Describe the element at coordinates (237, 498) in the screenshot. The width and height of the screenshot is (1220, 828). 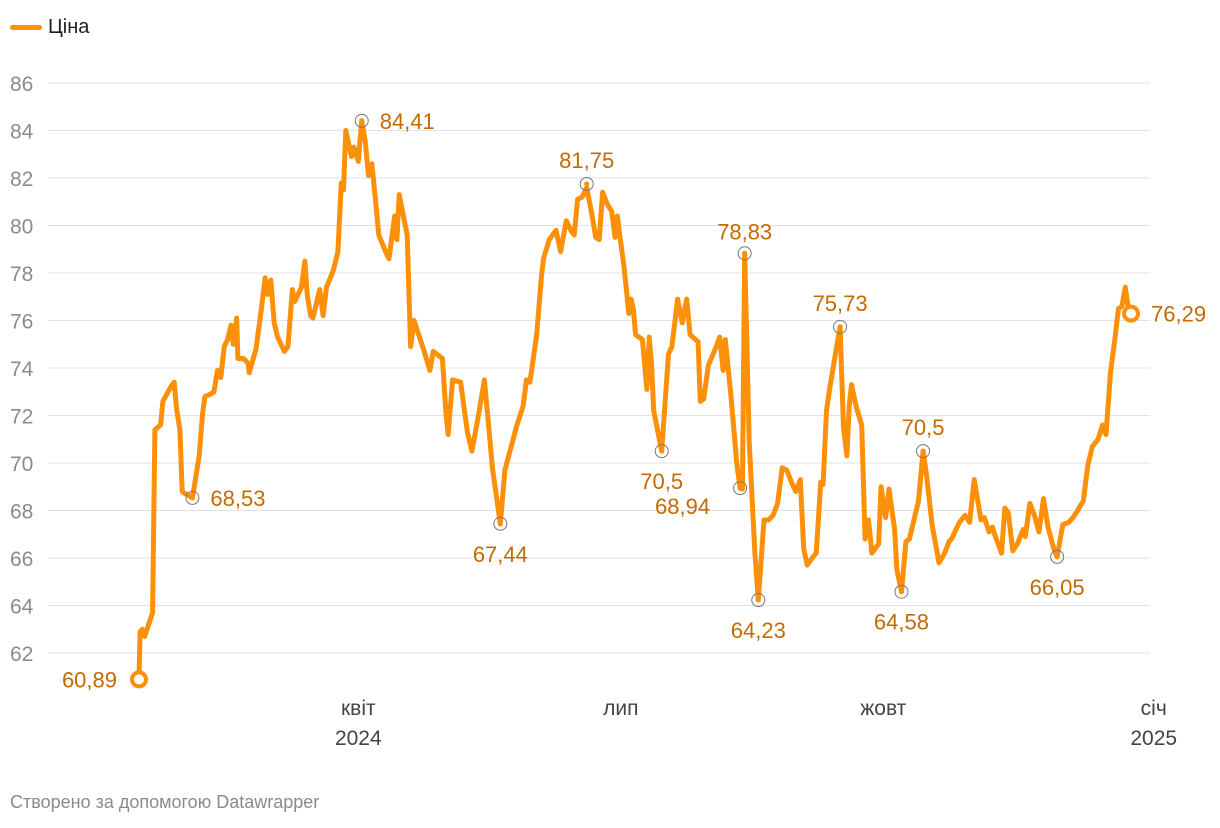
I see `point-value-label: 68,53` at that location.